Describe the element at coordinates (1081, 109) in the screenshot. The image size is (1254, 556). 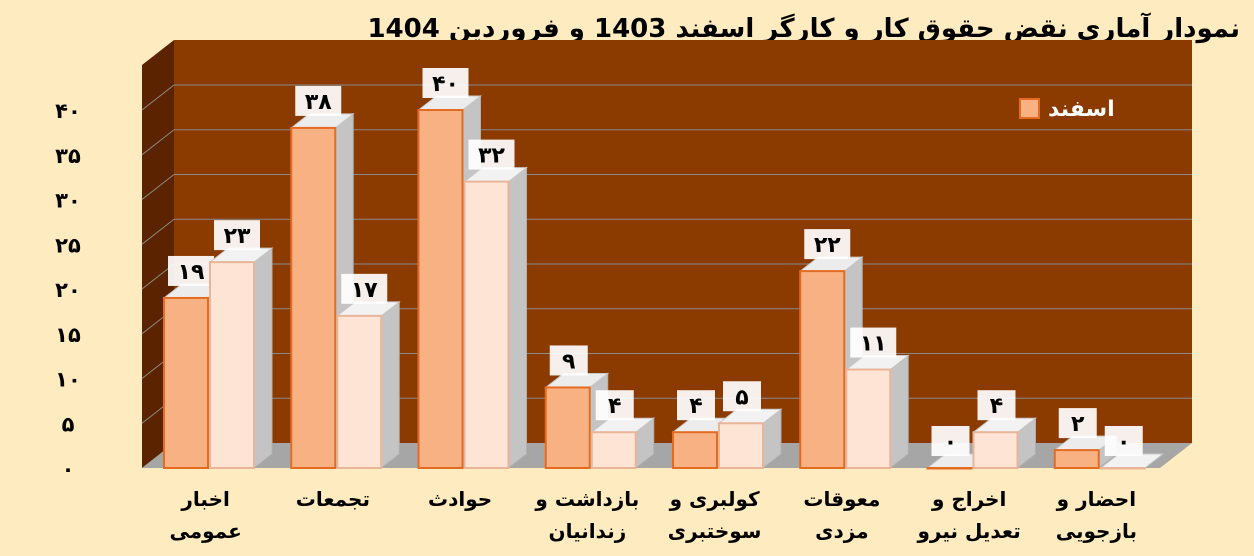
I see `legend-label: اسفند` at that location.